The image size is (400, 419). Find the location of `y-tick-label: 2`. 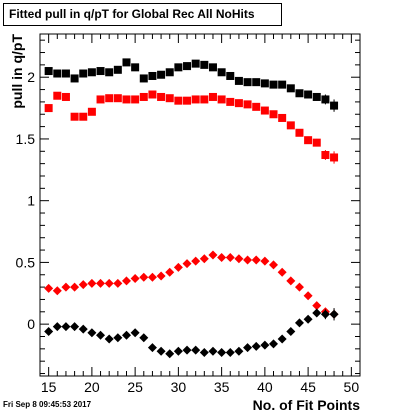

y-tick-label: 2 is located at coordinates (31, 77).